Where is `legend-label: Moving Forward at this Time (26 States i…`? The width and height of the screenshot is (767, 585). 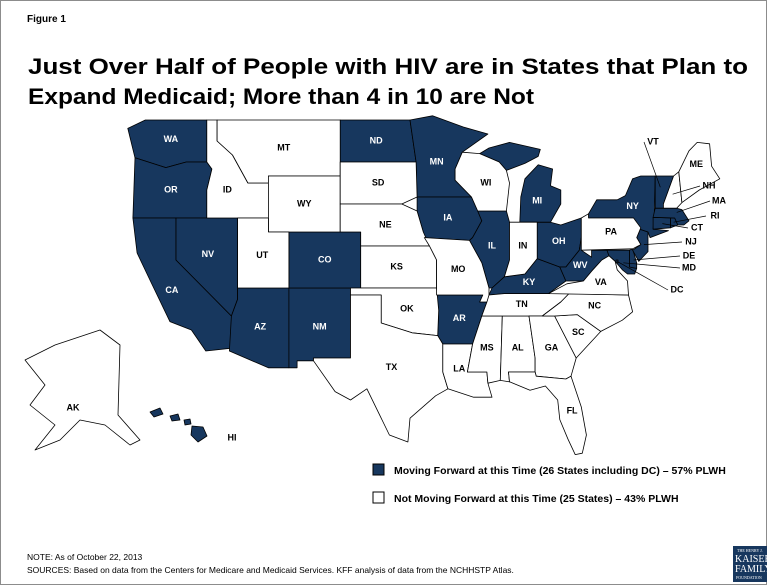 legend-label: Moving Forward at this Time (26 States i… is located at coordinates (560, 471).